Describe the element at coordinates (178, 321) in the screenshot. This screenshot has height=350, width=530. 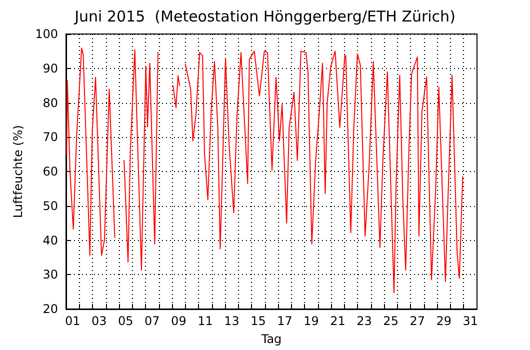
I see `x-tick-label: 09` at that location.